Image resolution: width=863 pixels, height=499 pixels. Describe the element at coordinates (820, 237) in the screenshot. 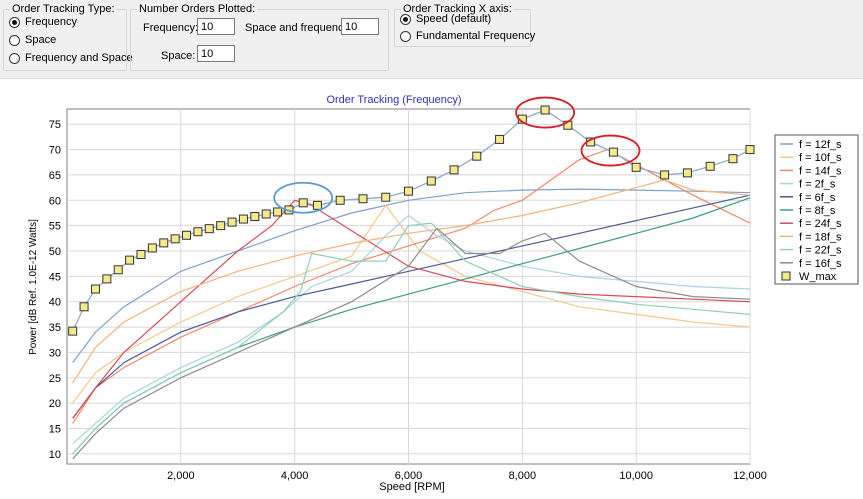

I see `legend-entry: f = 18f_s` at that location.